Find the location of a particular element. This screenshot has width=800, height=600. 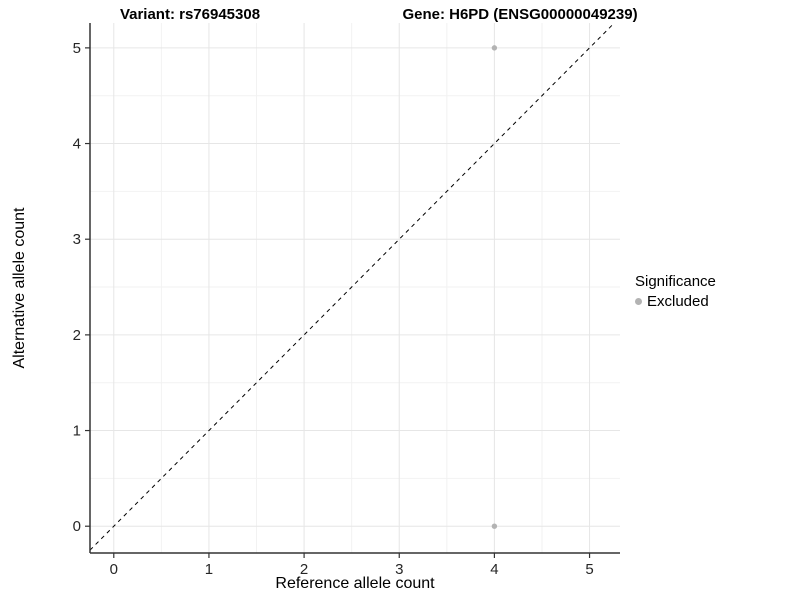

y-axis-title: Alternative allele count is located at coordinates (19, 288).